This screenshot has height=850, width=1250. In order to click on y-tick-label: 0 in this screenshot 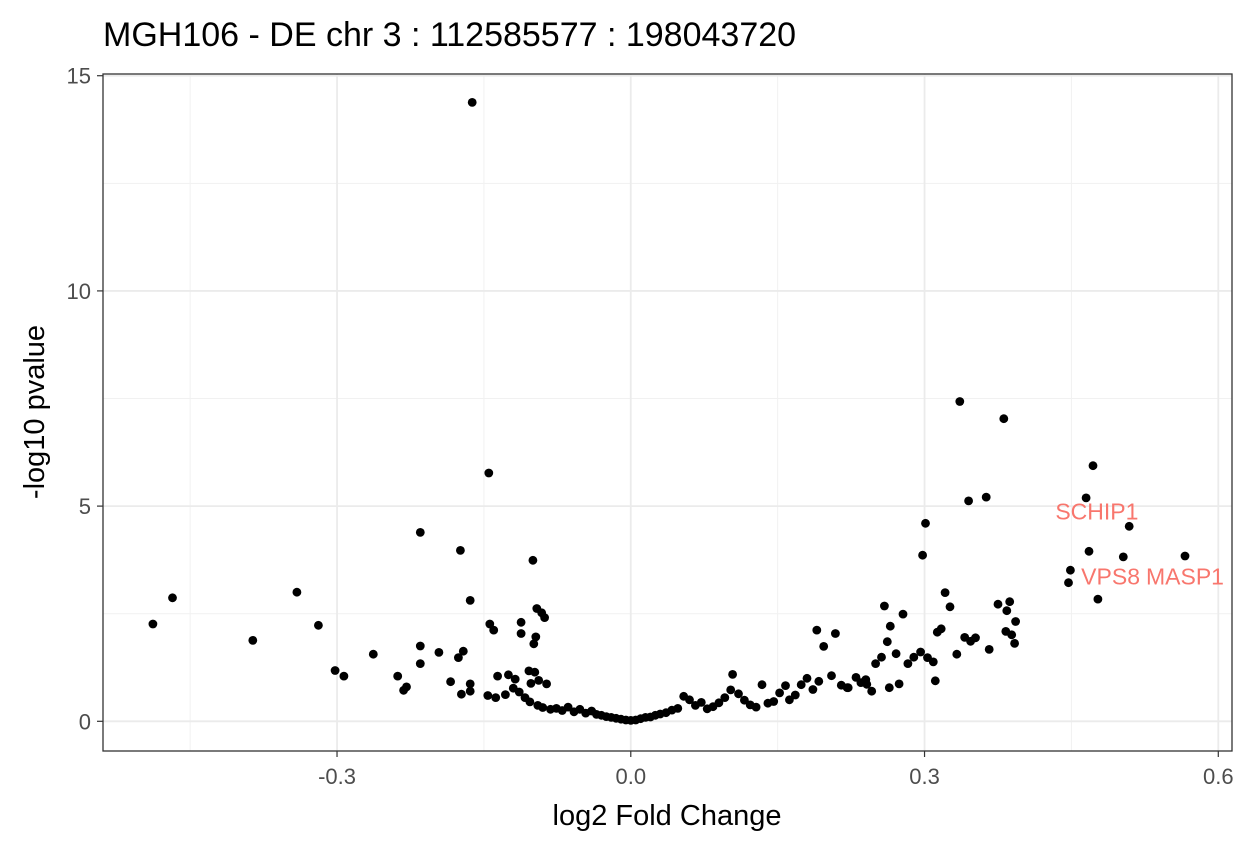, I will do `click(85, 721)`.